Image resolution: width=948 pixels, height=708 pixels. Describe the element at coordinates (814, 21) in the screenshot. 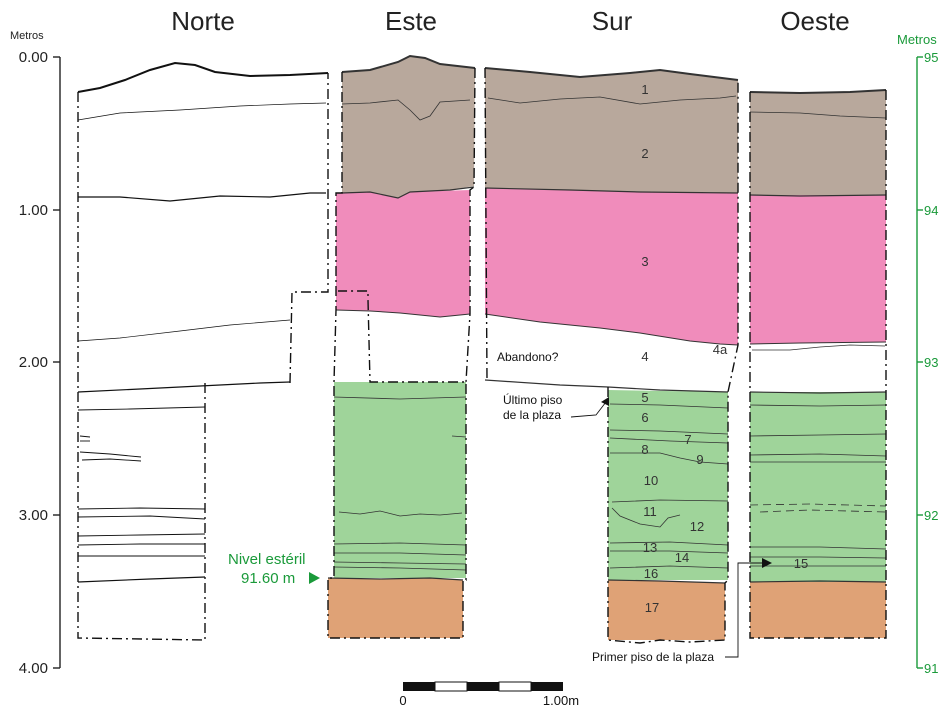

I see `column-title-oeste: Oeste` at that location.